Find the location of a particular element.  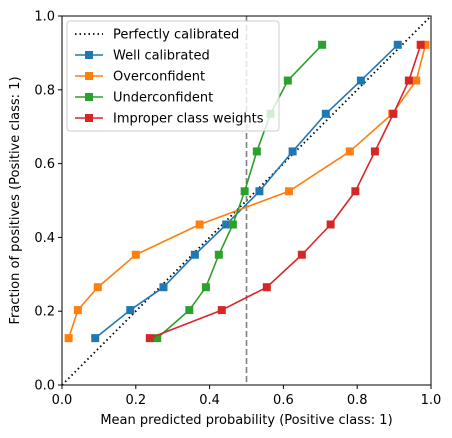

legend-entry-well-calibrated: Well calibrated is located at coordinates (142, 56).